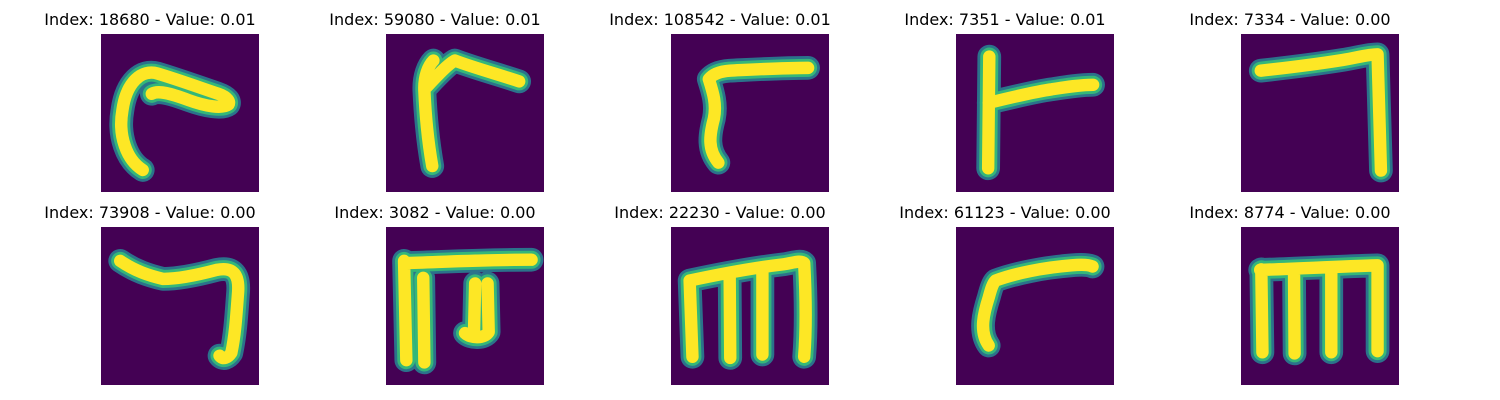  I want to click on grid-panel: Index: 73908 - Value: 0.00, so click(150, 289).